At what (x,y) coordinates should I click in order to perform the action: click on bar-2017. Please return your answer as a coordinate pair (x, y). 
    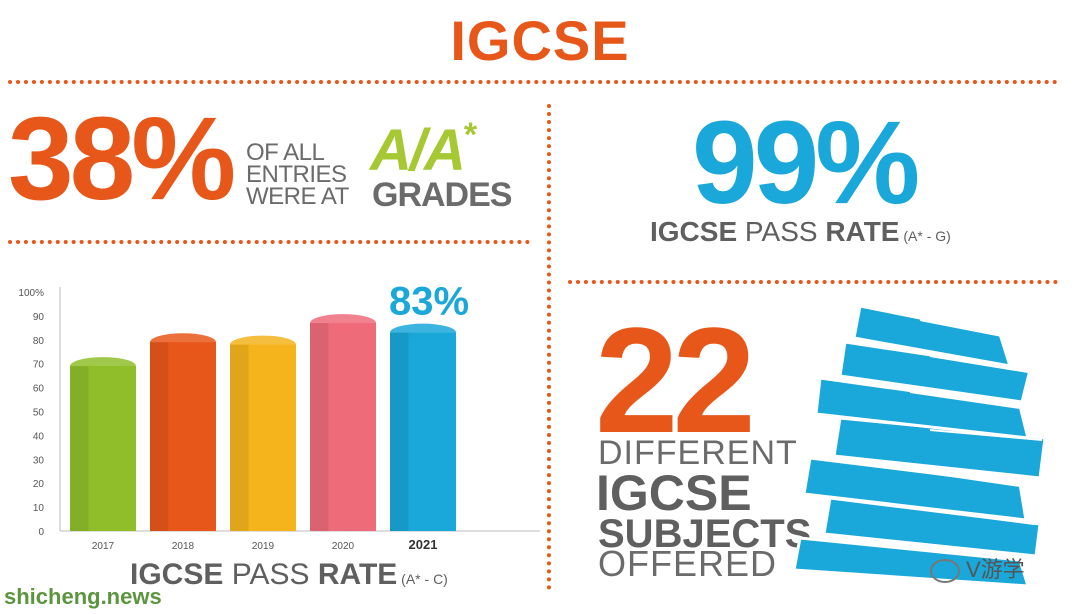
    Looking at the image, I should click on (103, 448).